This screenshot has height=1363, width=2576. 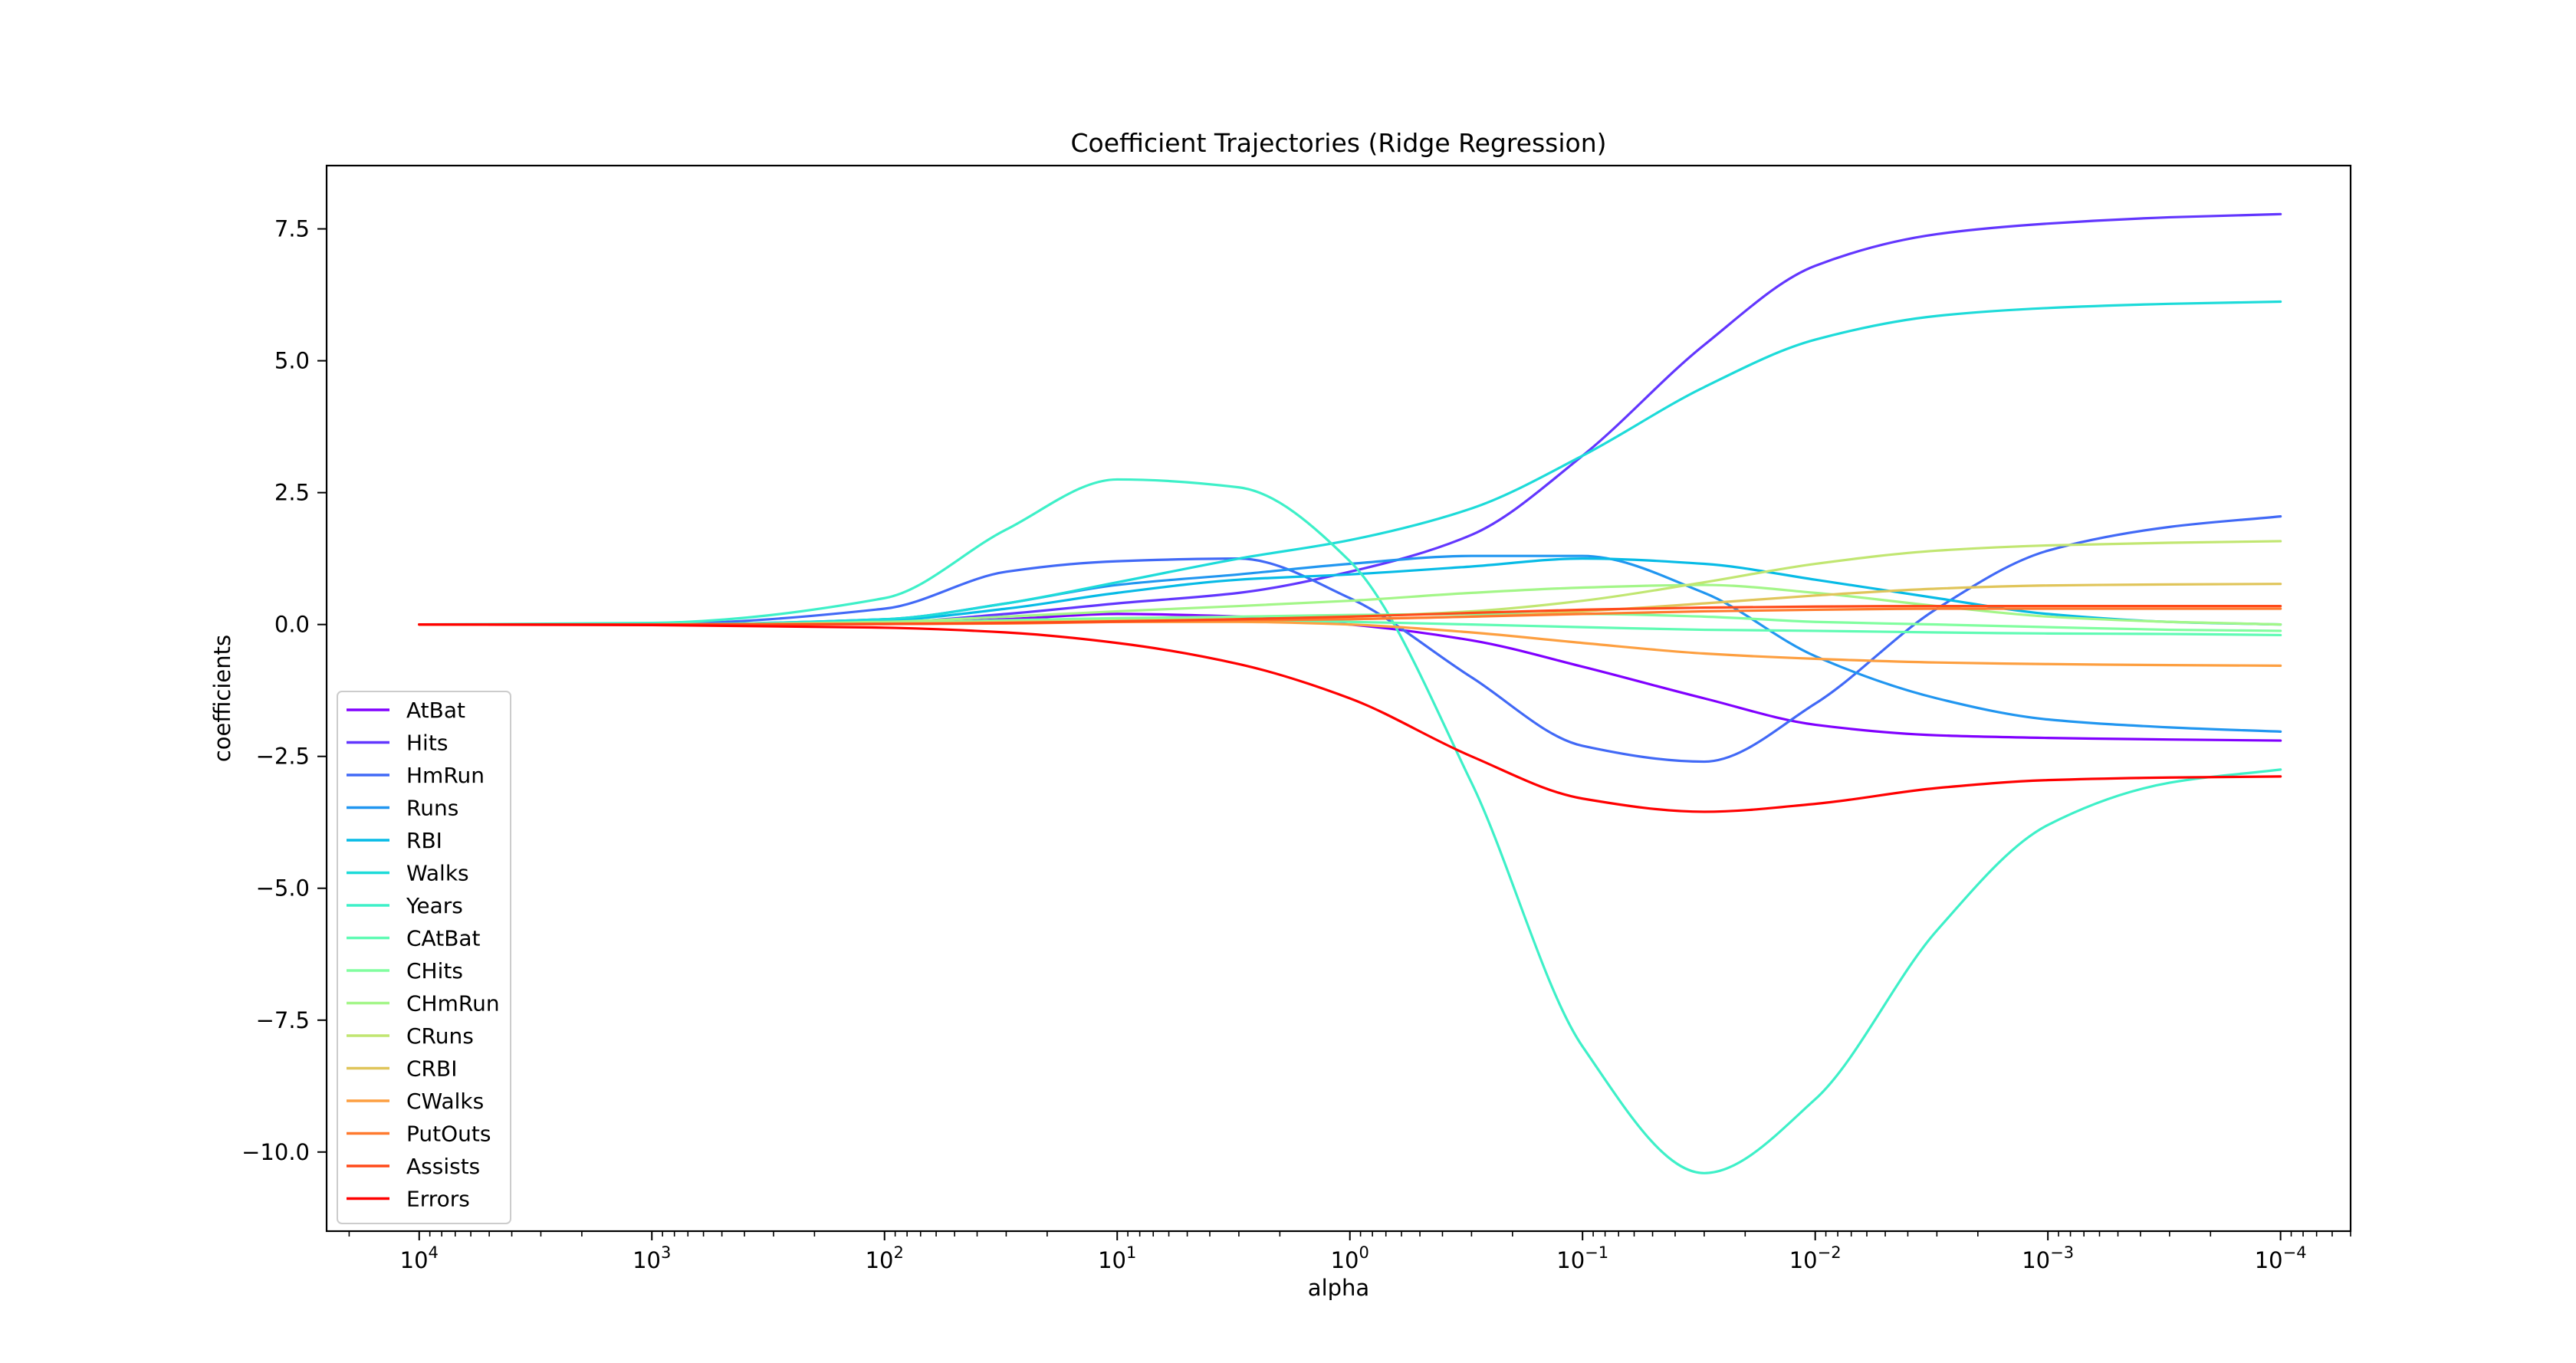 What do you see at coordinates (436, 710) in the screenshot?
I see `legend-label: AtBat` at bounding box center [436, 710].